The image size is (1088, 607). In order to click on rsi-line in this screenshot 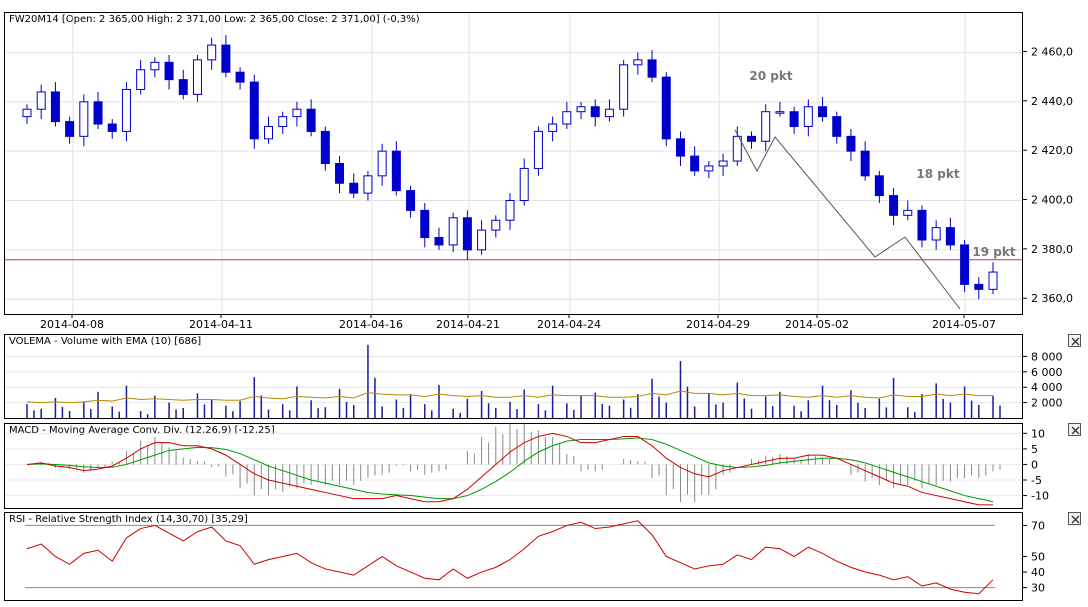, I will do `click(510, 557)`.